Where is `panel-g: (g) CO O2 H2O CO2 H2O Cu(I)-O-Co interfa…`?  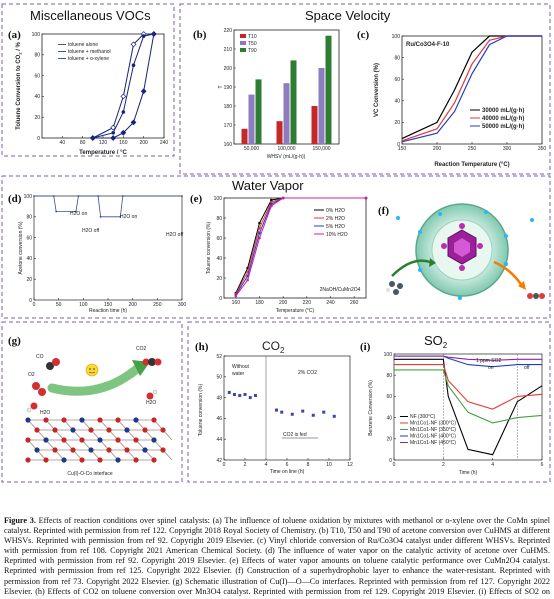 panel-g: (g) CO O2 H2O CO2 H2O Cu(I)-O-Co interfa… is located at coordinates (90, 406).